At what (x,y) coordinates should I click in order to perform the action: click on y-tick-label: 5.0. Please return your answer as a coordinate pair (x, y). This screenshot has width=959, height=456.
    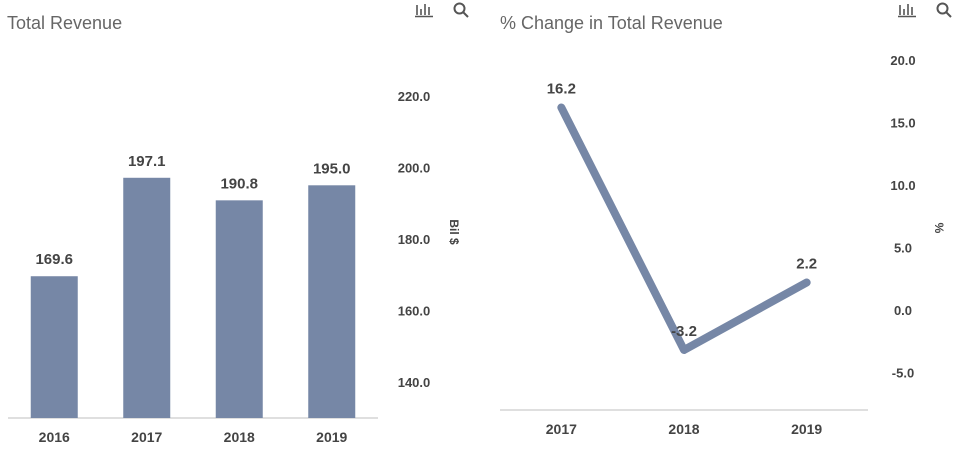
    Looking at the image, I should click on (903, 248).